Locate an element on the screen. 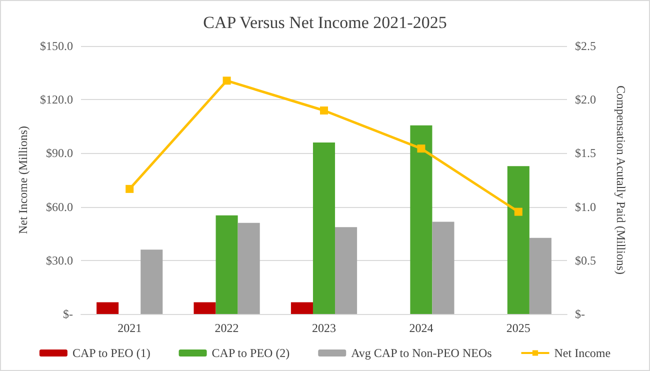 The width and height of the screenshot is (650, 371). y-tick-label: $30.0 is located at coordinates (59, 260).